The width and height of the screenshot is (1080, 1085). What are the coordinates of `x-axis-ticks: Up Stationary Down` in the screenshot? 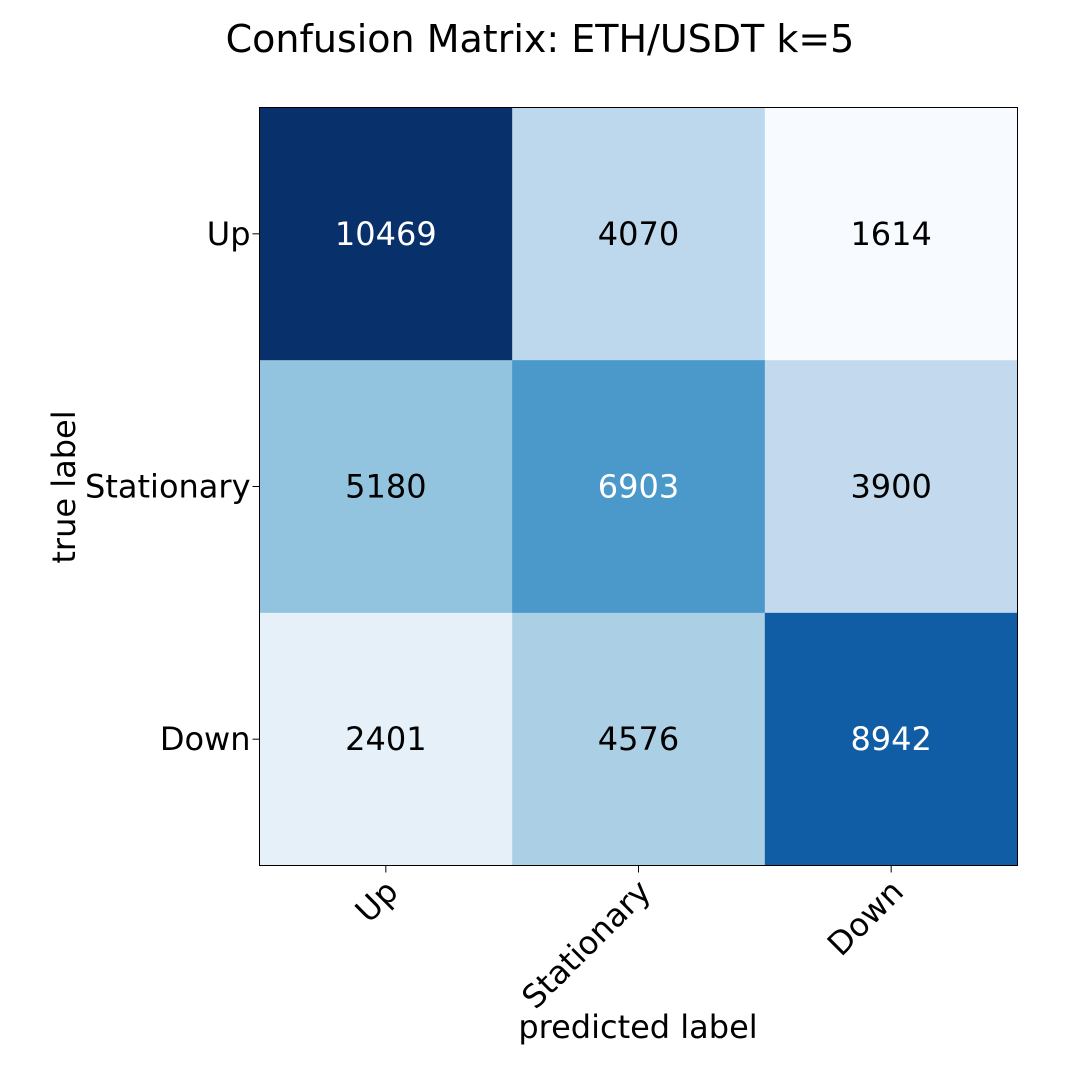 It's located at (629, 940).